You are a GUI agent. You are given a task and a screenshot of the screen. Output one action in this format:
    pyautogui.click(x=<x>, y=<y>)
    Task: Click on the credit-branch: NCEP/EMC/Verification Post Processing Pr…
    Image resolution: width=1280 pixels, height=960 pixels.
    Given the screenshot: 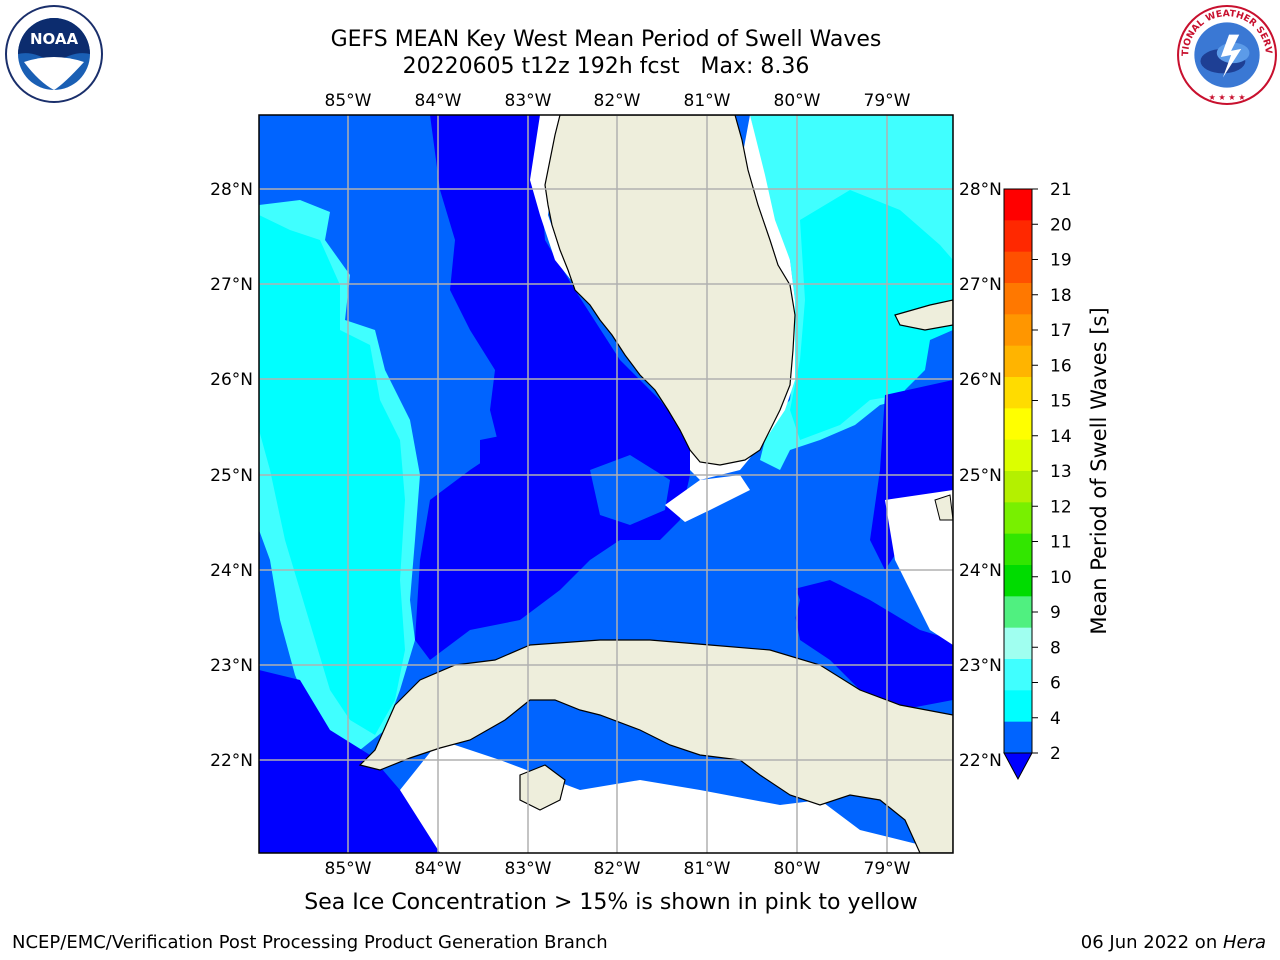 What is the action you would take?
    pyautogui.click(x=310, y=942)
    